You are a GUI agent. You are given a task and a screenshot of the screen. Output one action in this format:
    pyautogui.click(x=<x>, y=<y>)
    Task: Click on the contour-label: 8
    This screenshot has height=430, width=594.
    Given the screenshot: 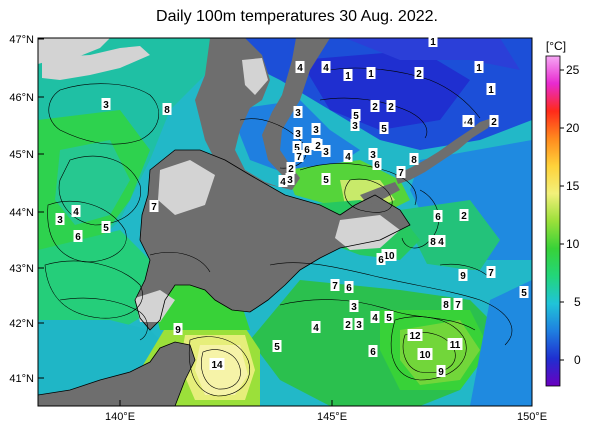 What is the action you would take?
    pyautogui.click(x=446, y=305)
    